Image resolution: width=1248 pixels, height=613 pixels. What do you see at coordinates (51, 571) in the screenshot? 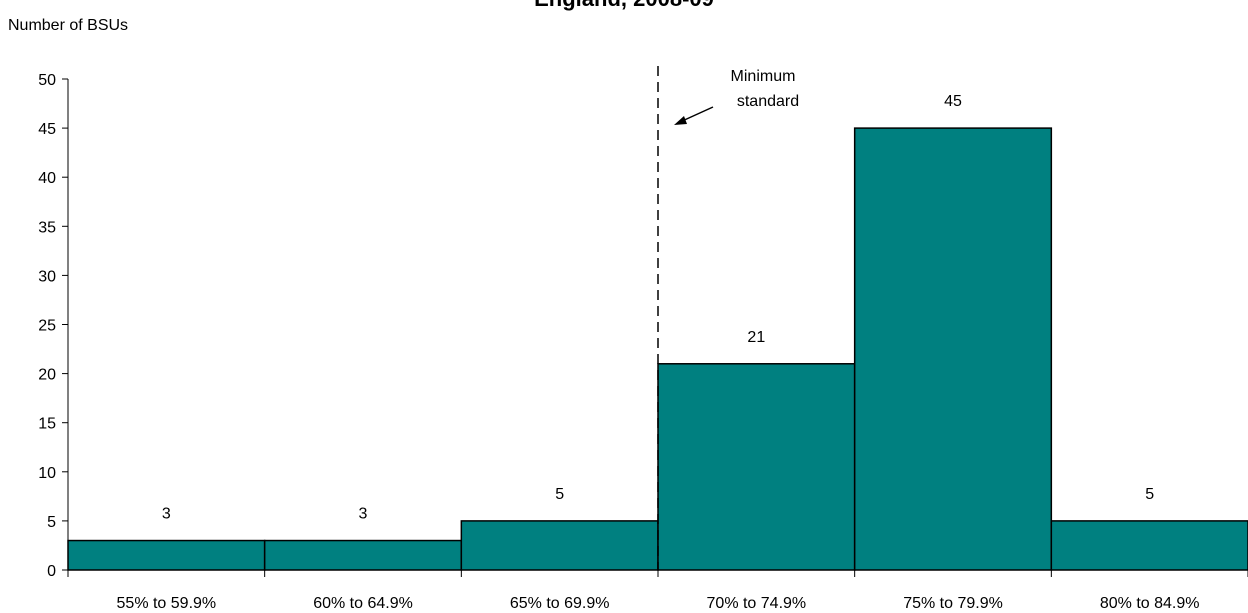
I see `y-tick-label: 0` at bounding box center [51, 571].